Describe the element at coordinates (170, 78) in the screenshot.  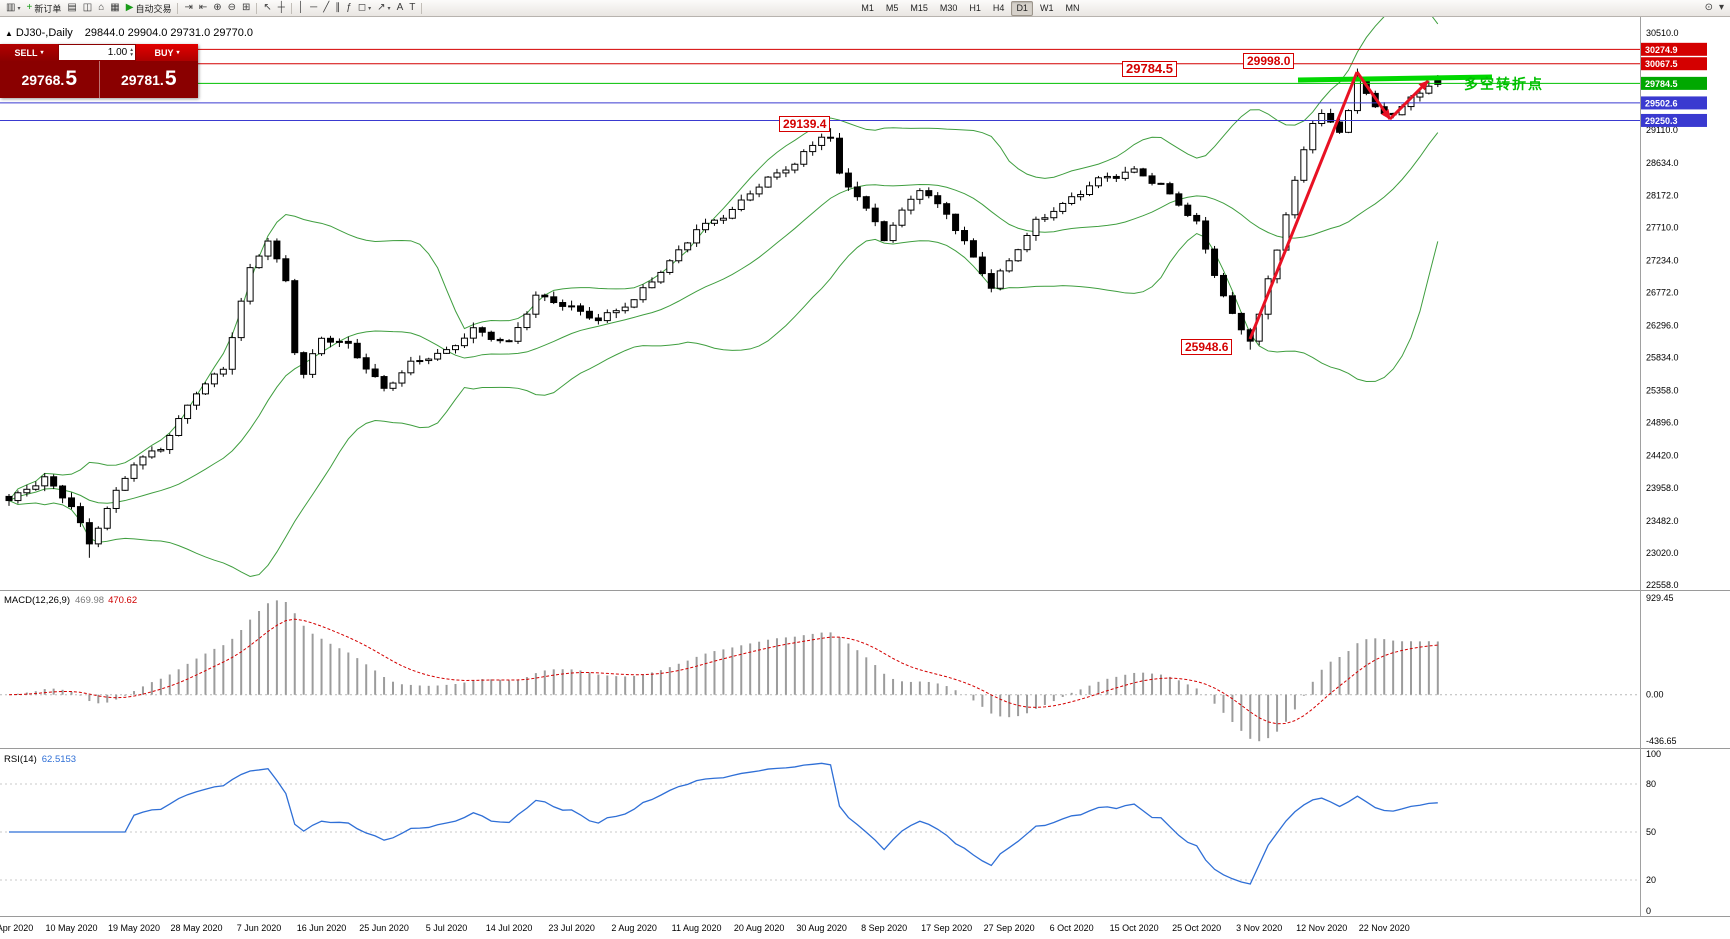
I see `buy-price-pip: 5` at that location.